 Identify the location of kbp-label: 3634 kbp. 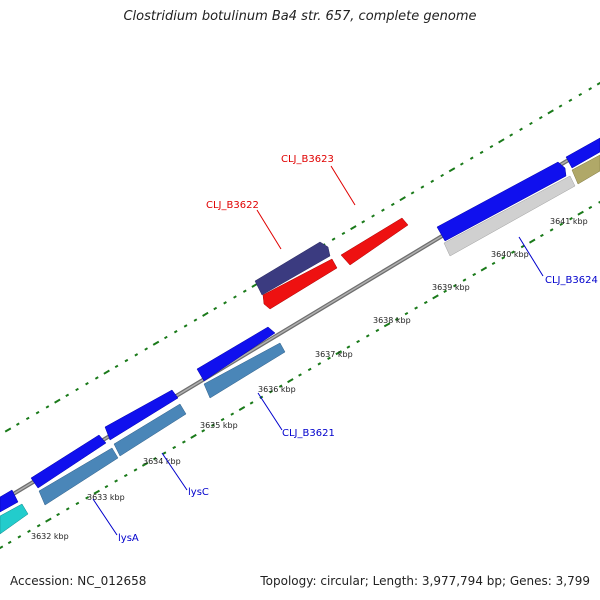
(162, 461).